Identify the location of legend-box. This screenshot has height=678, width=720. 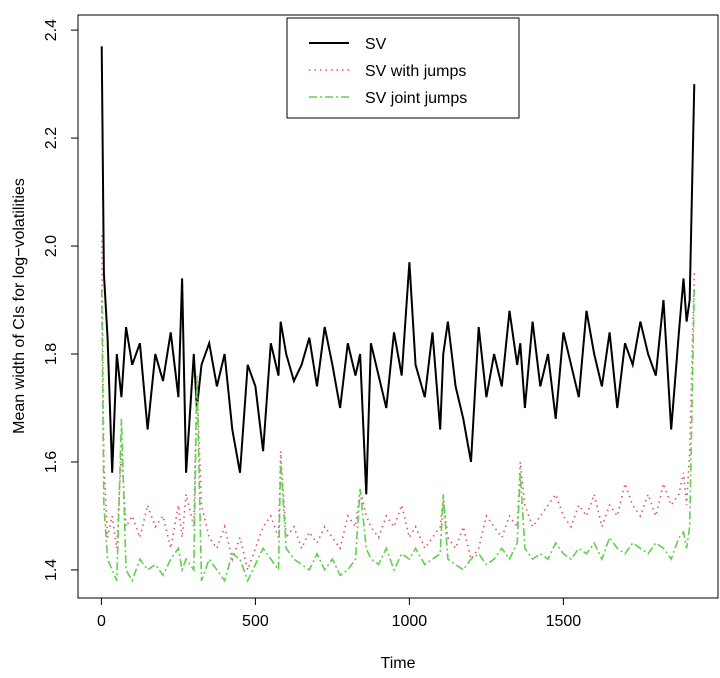
(403, 68).